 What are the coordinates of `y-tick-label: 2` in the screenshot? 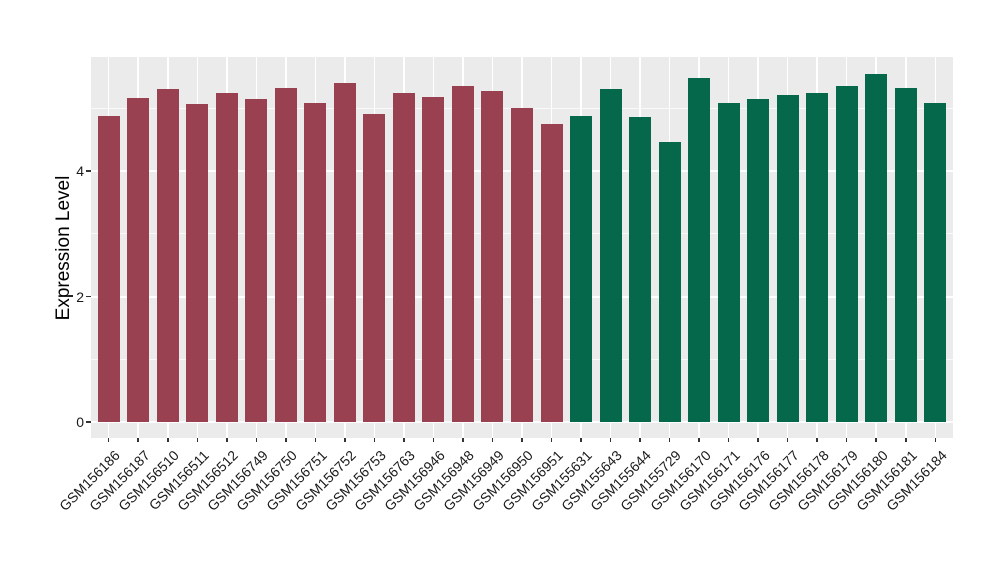 It's located at (80, 296).